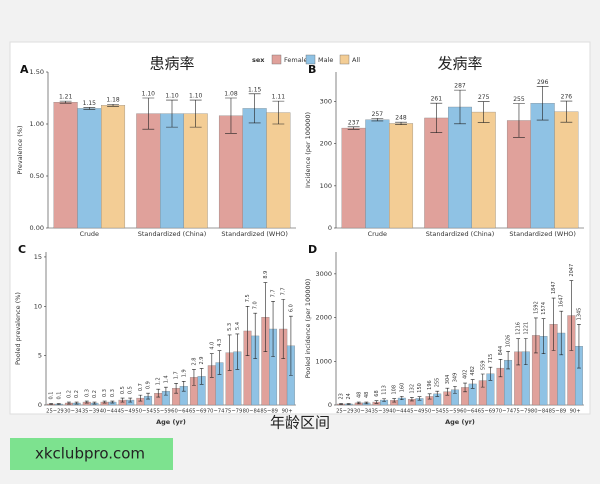  Describe the element at coordinates (216, 412) in the screenshot. I see `x-tick-label: 70~74` at that location.